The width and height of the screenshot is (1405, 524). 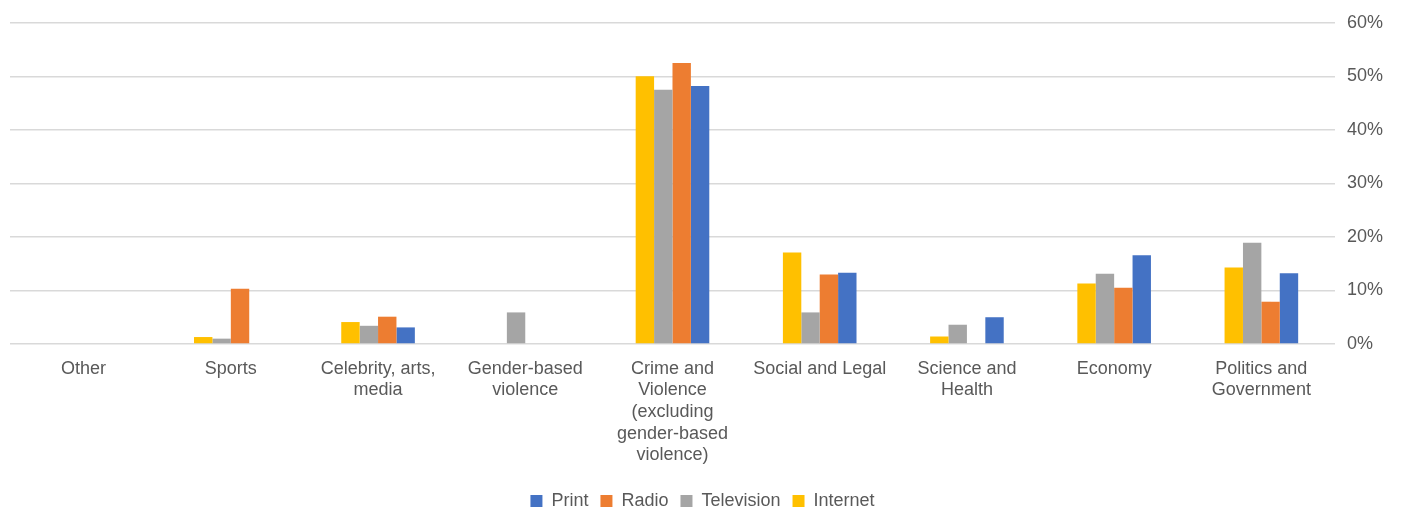 I want to click on y-tick-label: 50%, so click(x=1364, y=75).